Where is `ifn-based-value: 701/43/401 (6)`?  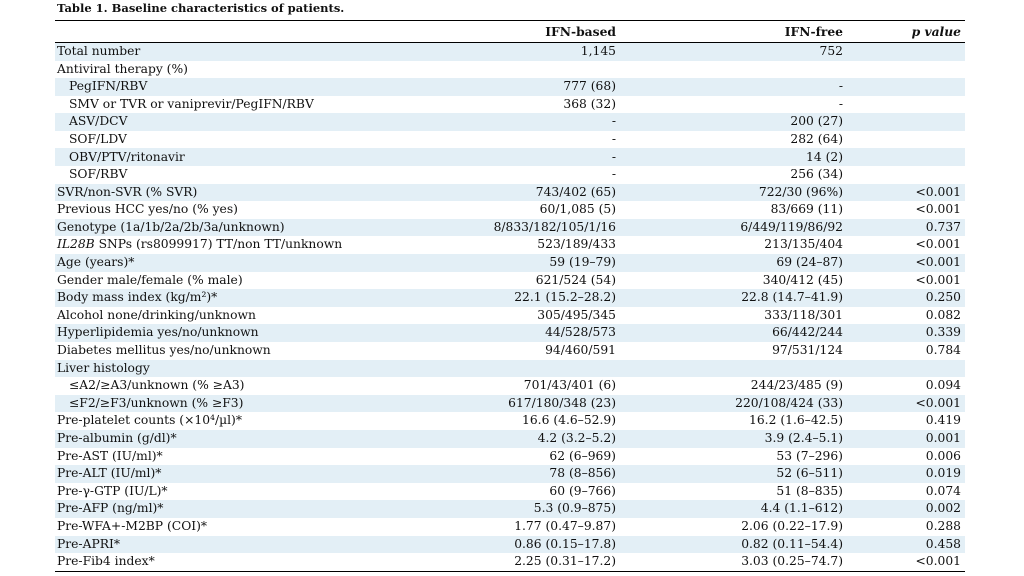 ifn-based-value: 701/43/401 (6) is located at coordinates (569, 385).